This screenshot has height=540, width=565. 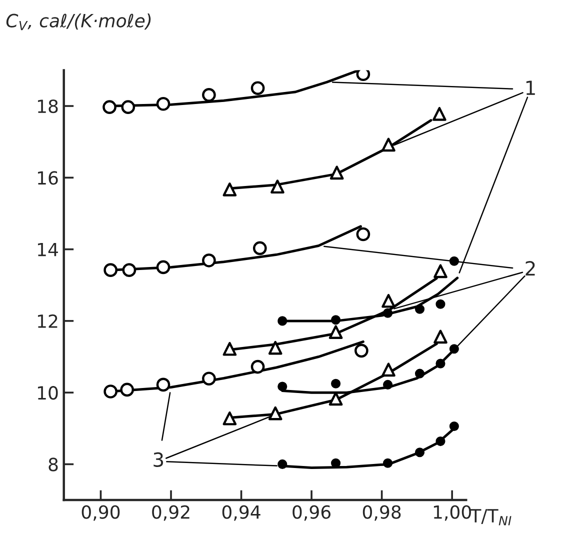 What do you see at coordinates (530, 87) in the screenshot?
I see `annotation: 1` at bounding box center [530, 87].